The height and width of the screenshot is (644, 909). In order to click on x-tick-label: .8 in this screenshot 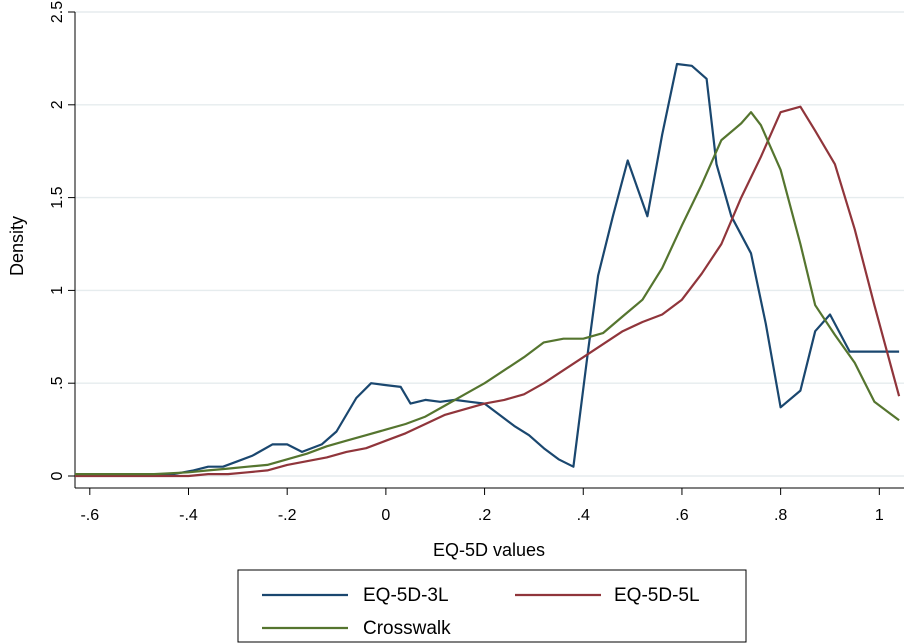, I will do `click(780, 515)`.